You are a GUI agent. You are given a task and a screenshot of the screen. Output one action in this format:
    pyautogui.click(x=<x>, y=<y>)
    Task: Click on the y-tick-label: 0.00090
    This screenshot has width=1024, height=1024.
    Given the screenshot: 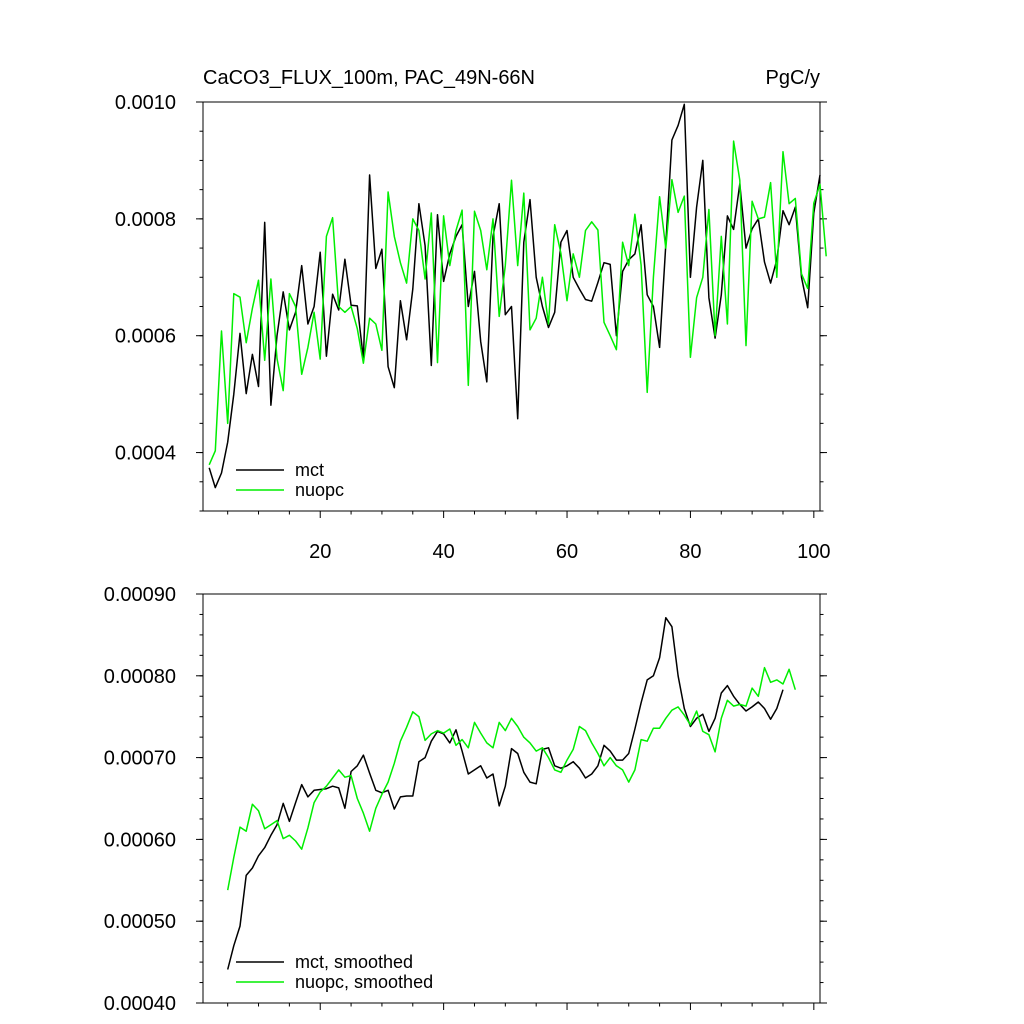 What is the action you would take?
    pyautogui.click(x=140, y=595)
    